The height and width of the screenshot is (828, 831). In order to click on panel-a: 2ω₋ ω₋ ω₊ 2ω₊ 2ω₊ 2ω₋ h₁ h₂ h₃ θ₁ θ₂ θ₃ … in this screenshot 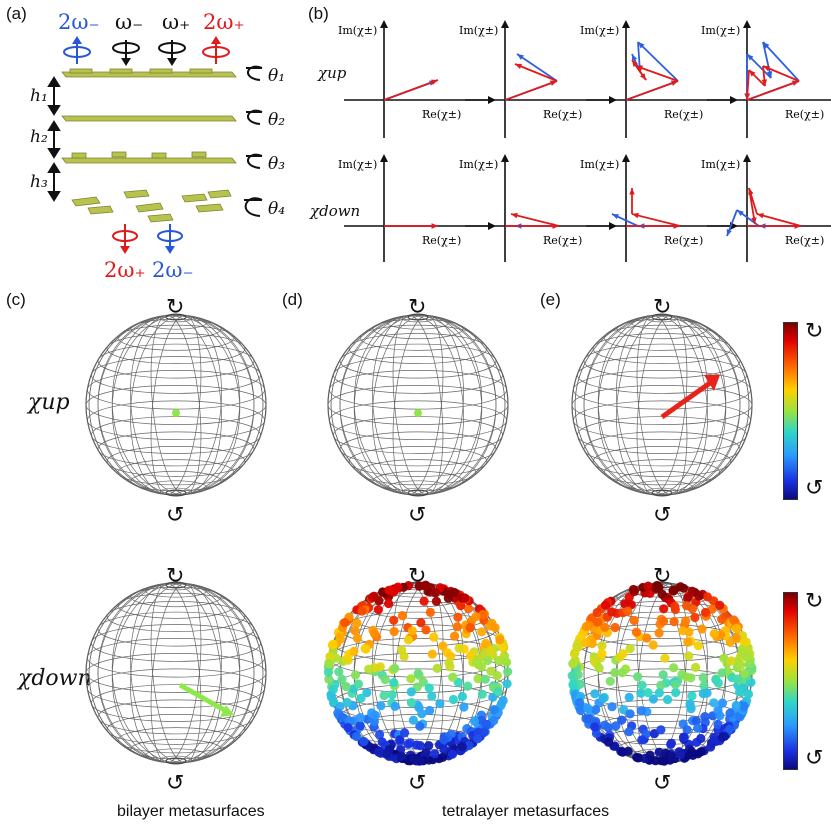, I will do `click(150, 145)`.